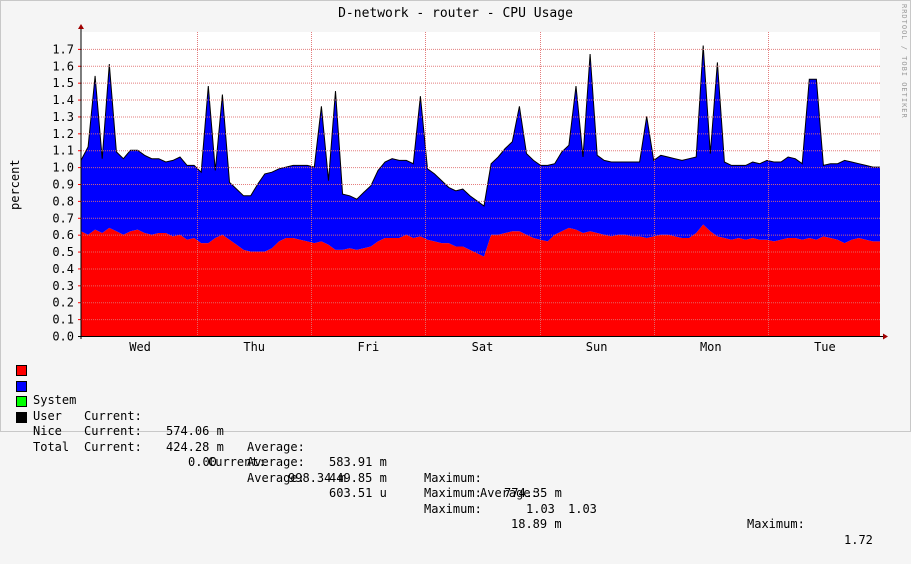 The height and width of the screenshot is (564, 911). What do you see at coordinates (63, 117) in the screenshot?
I see `y-tick-label: 1.3` at bounding box center [63, 117].